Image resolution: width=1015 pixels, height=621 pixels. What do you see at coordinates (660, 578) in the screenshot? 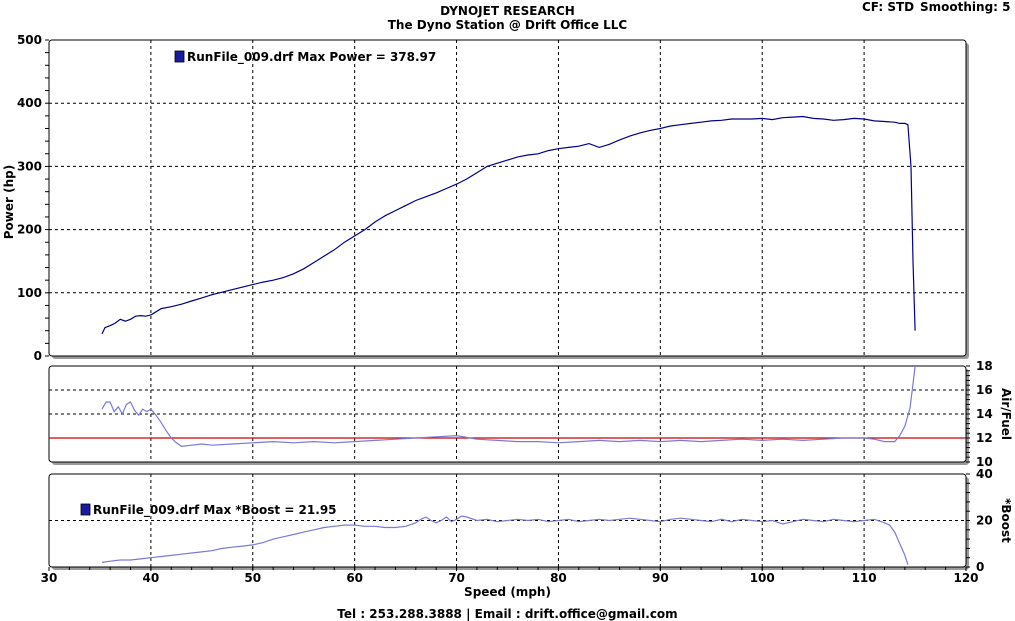
I see `x-tick-label: 90` at bounding box center [660, 578].